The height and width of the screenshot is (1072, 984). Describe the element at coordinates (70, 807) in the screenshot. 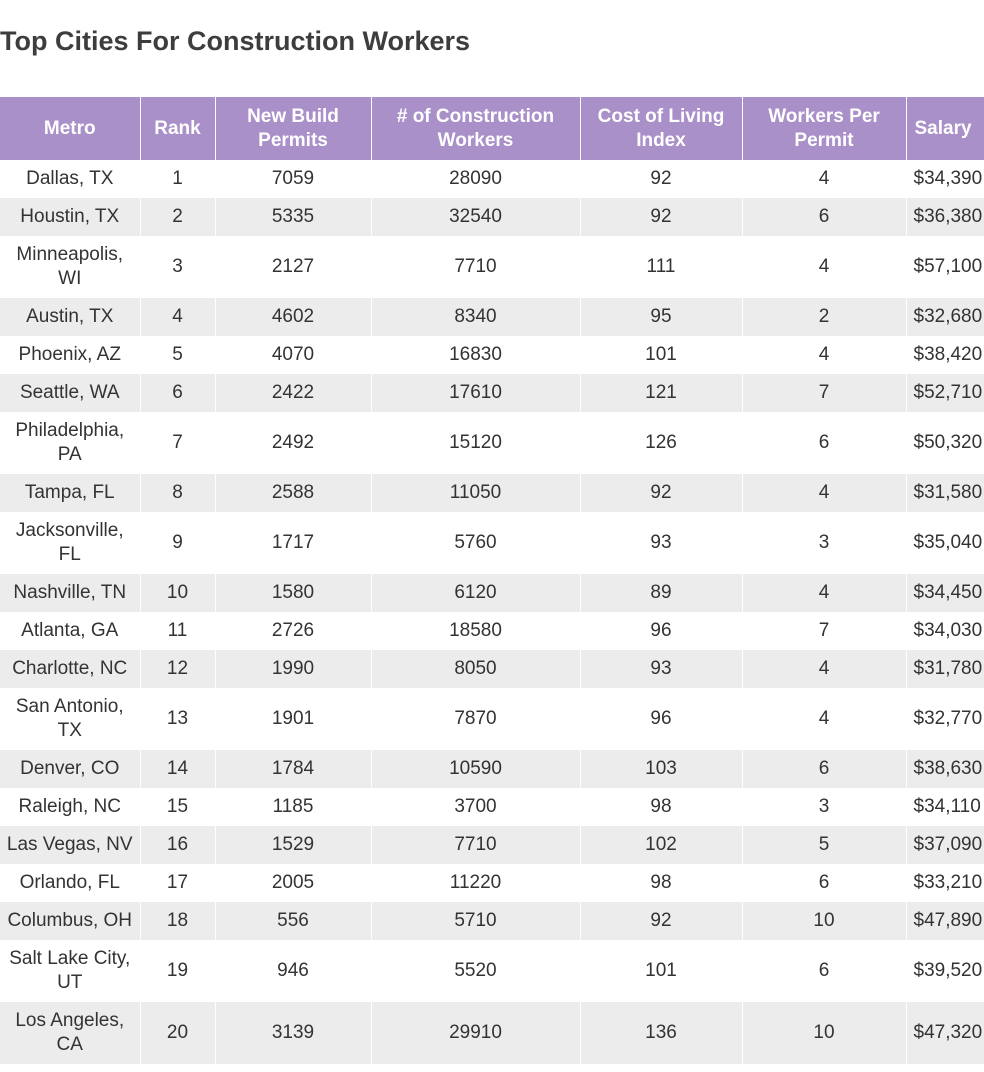

I see `cell-metro: Raleigh, NC` at that location.